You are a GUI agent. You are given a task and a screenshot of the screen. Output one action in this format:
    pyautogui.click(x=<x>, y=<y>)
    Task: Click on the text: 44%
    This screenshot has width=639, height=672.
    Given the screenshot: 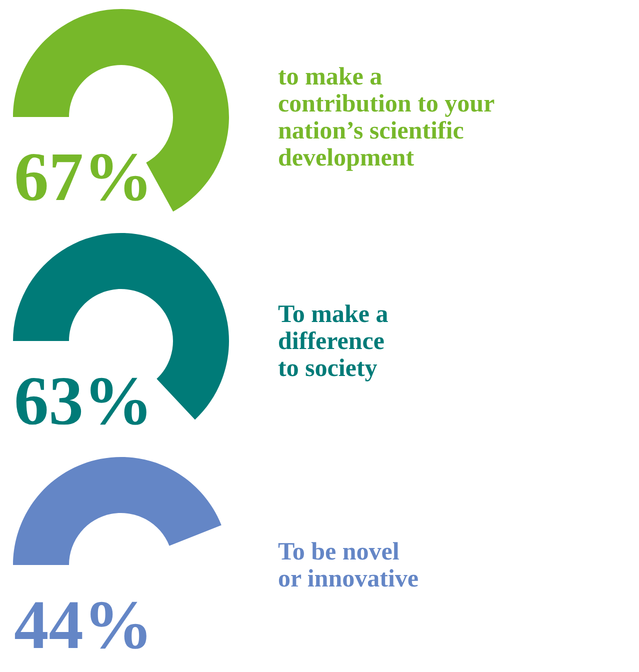 What is the action you would take?
    pyautogui.click(x=80, y=625)
    